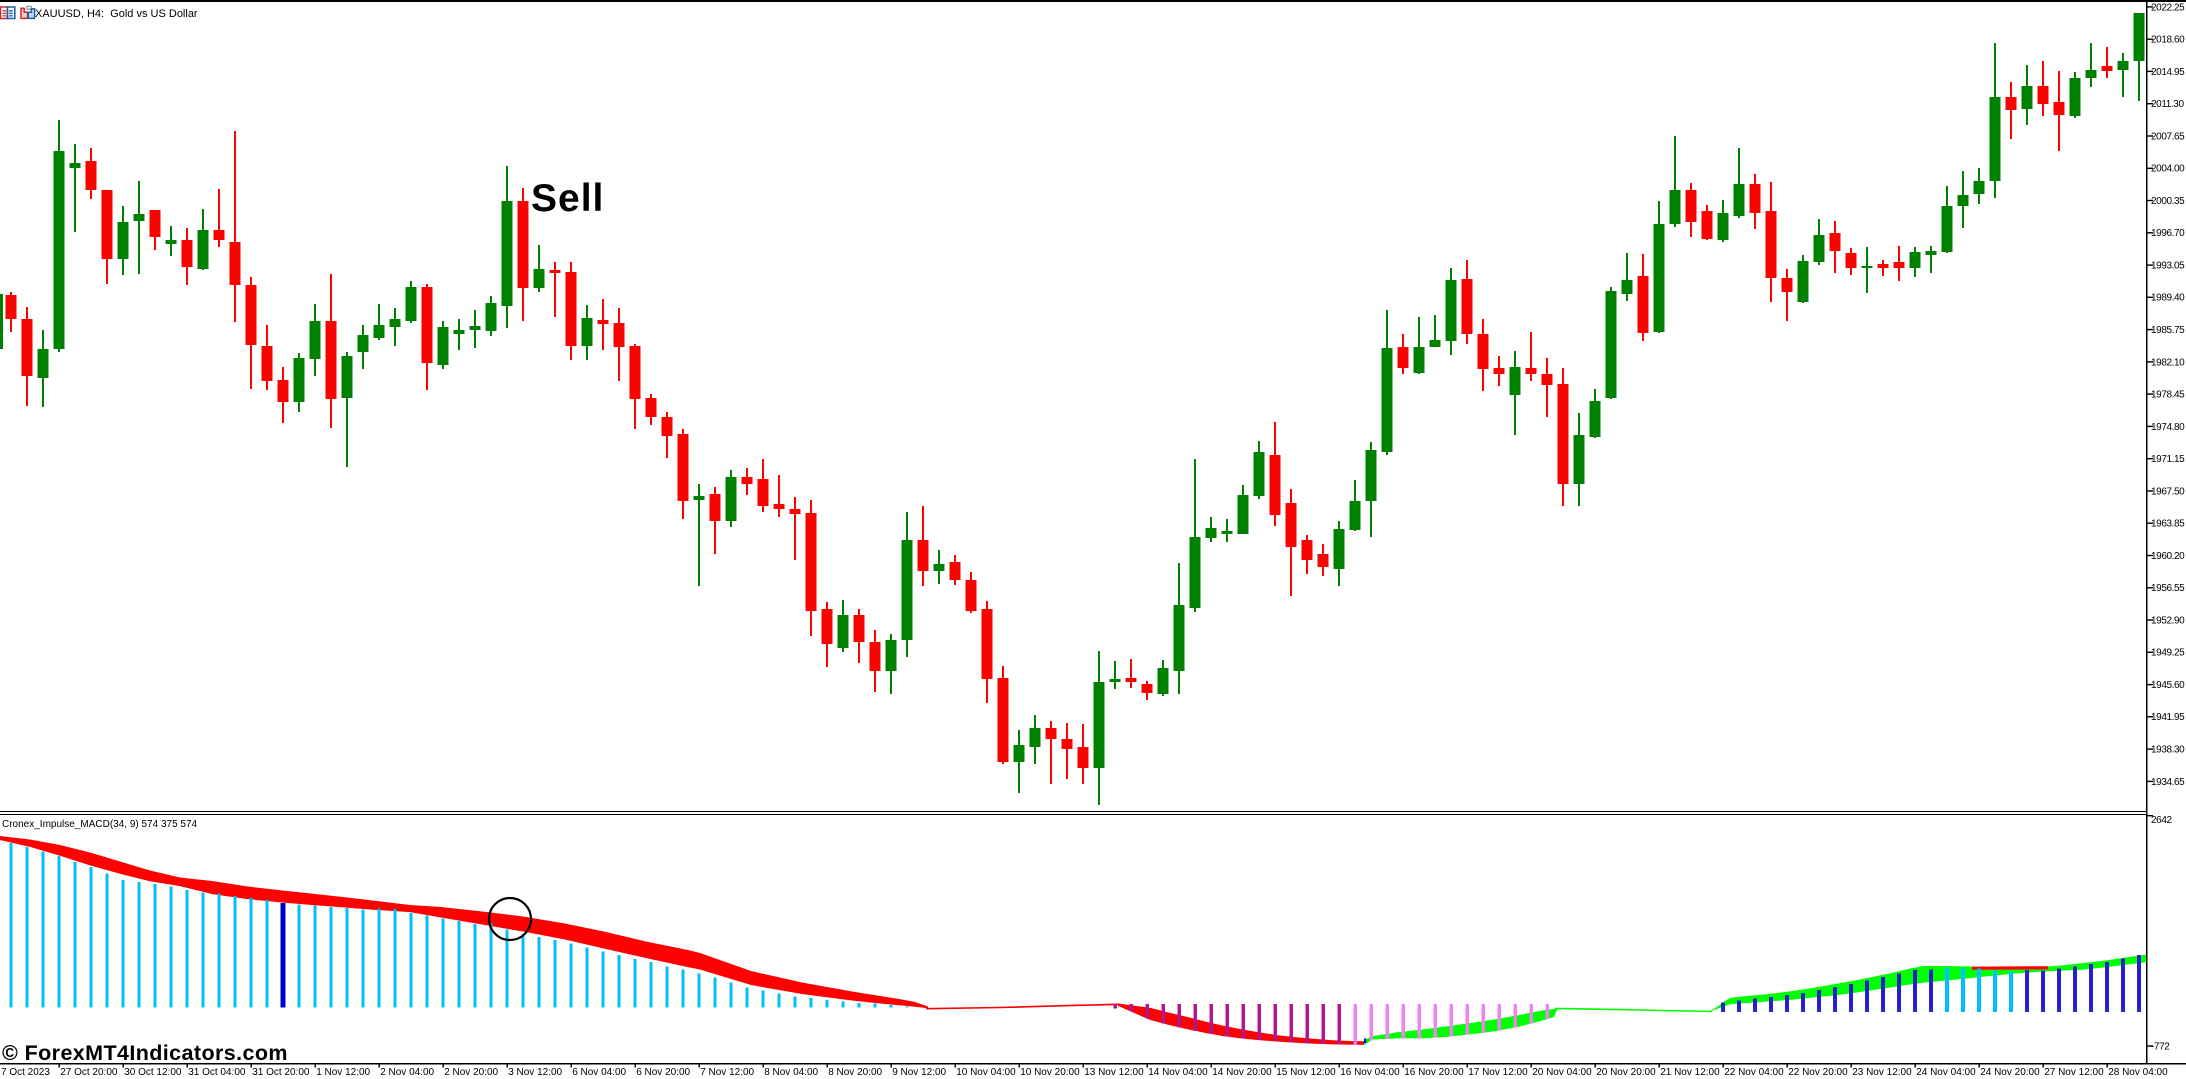 The height and width of the screenshot is (1079, 2186). Describe the element at coordinates (1370, 1072) in the screenshot. I see `svg-text: 16 Nov 04:00` at that location.